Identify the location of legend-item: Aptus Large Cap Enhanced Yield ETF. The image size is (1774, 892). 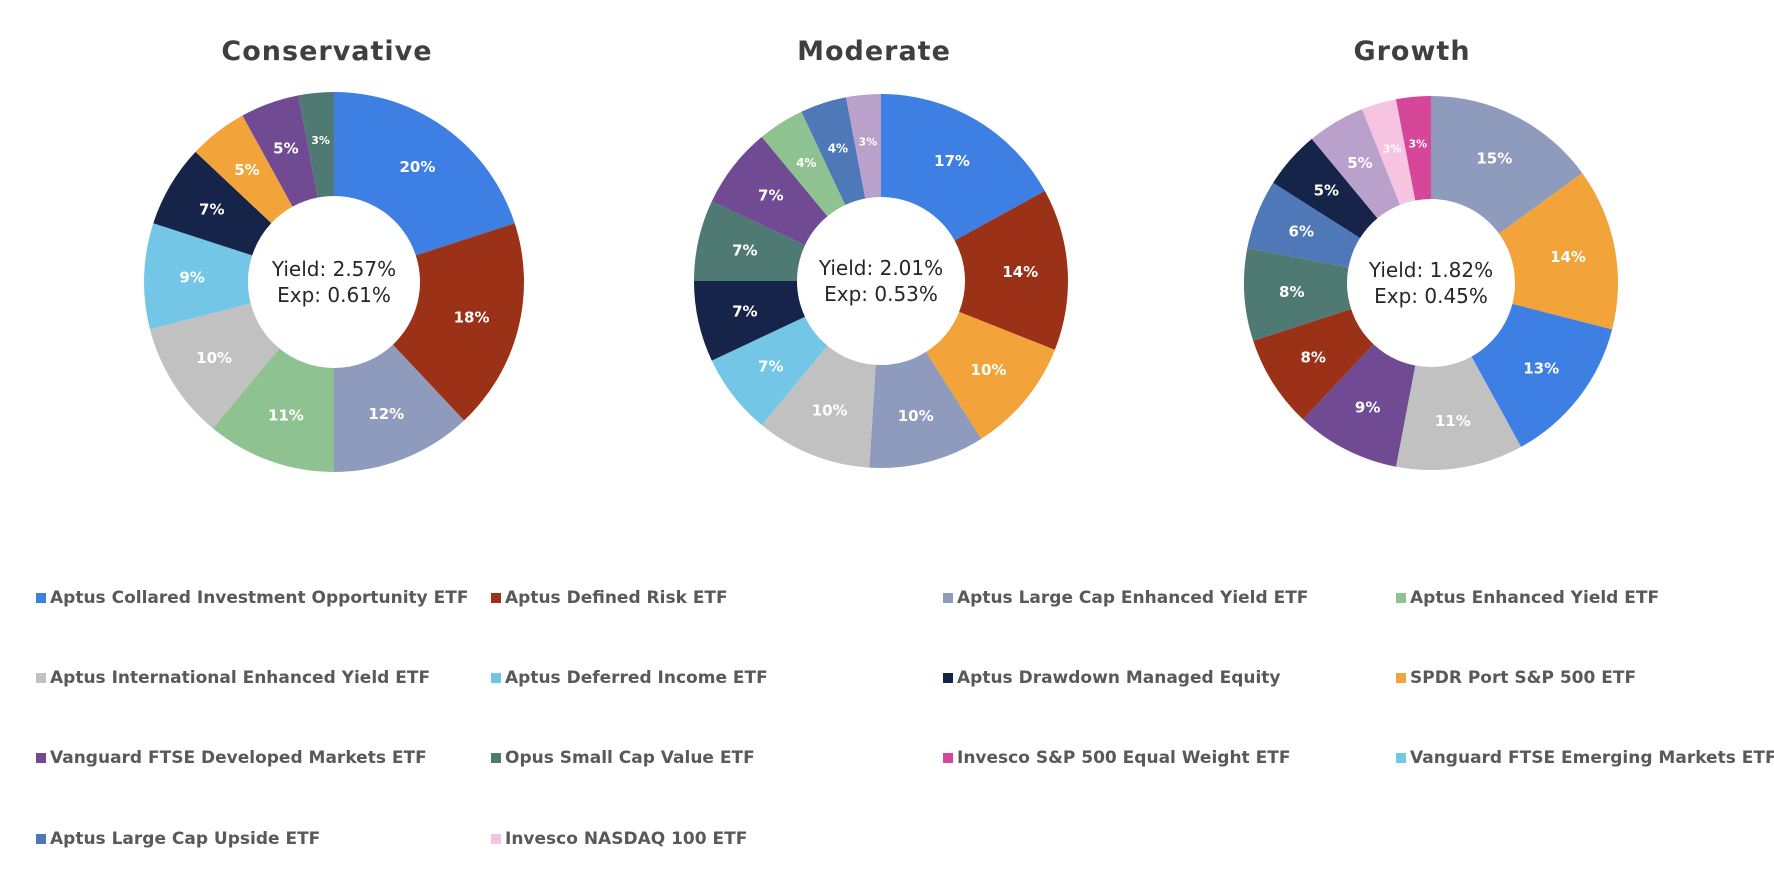
(1125, 598).